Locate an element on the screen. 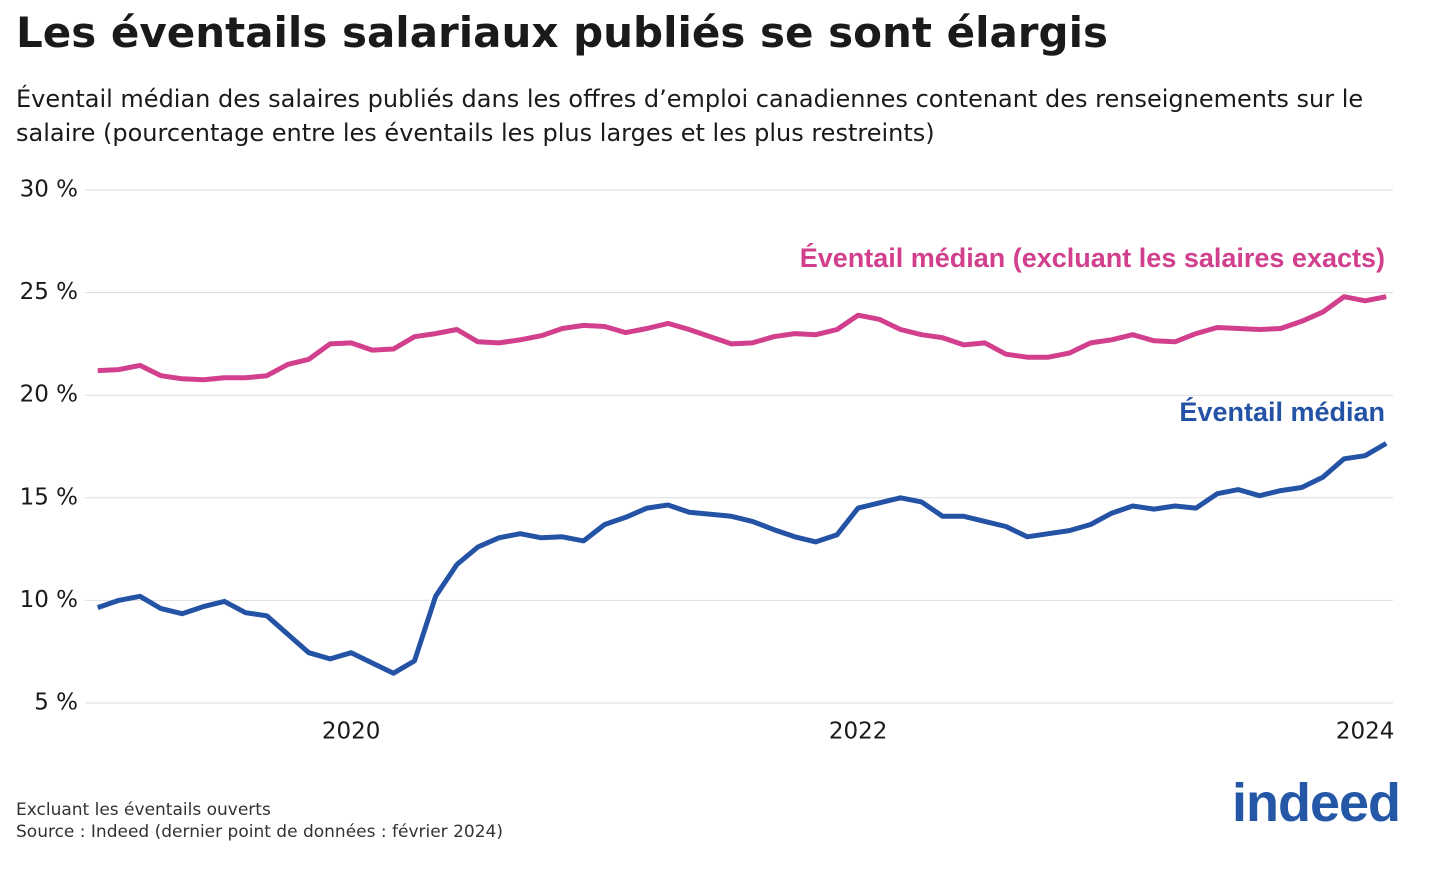 This screenshot has height=870, width=1430. logo: indeed is located at coordinates (1316, 803).